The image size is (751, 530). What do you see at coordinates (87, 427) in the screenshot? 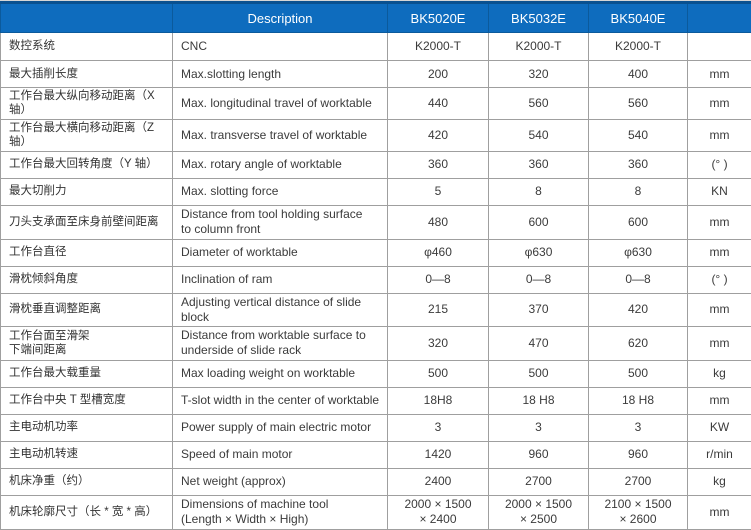
I see `cell-spec-name-cn: 主电动机功率` at bounding box center [87, 427].